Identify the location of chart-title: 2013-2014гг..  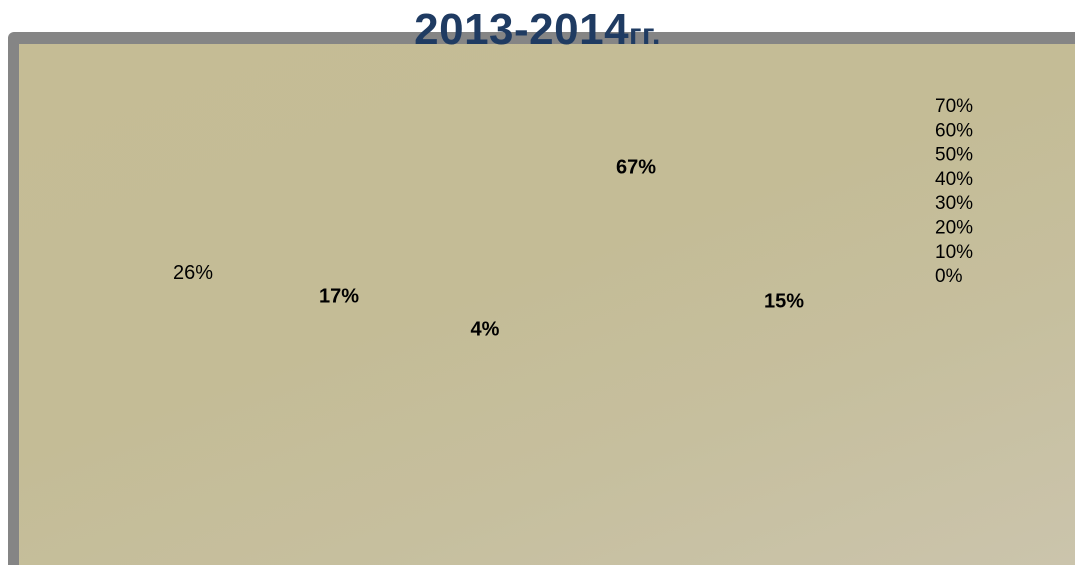
(537, 32).